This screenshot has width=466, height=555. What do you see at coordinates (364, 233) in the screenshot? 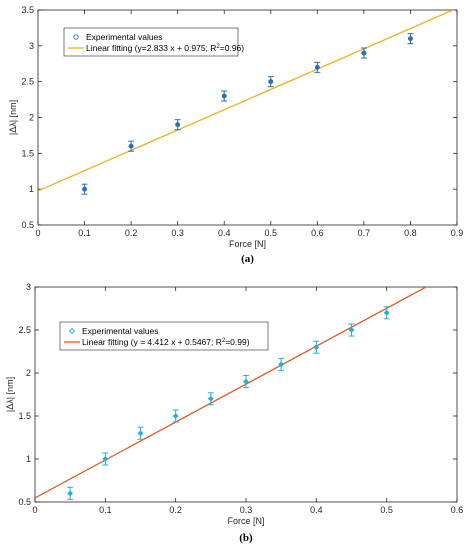
I see `x-tick-label: 0.7` at bounding box center [364, 233].